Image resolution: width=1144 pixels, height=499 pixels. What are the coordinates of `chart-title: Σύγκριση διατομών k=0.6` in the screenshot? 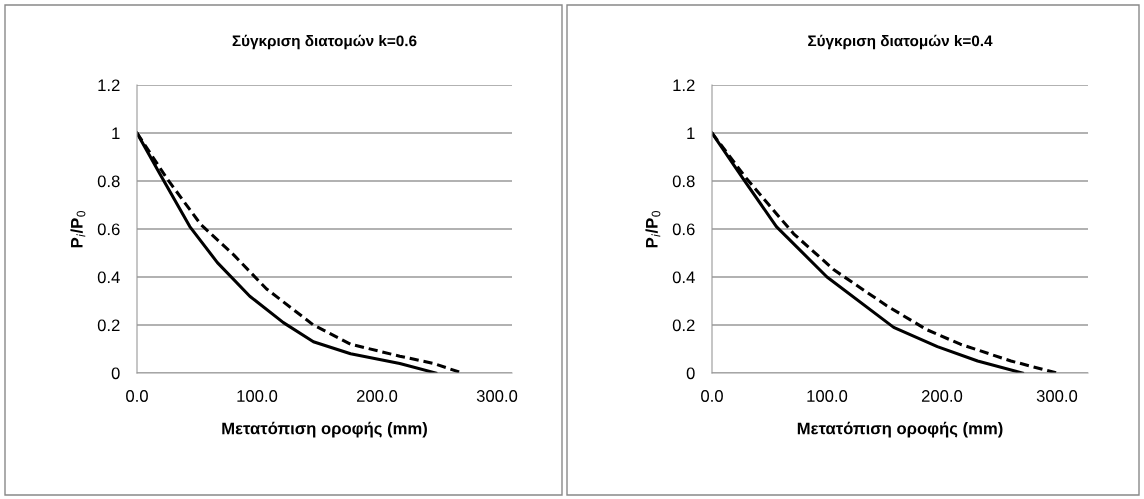 It's located at (324, 42).